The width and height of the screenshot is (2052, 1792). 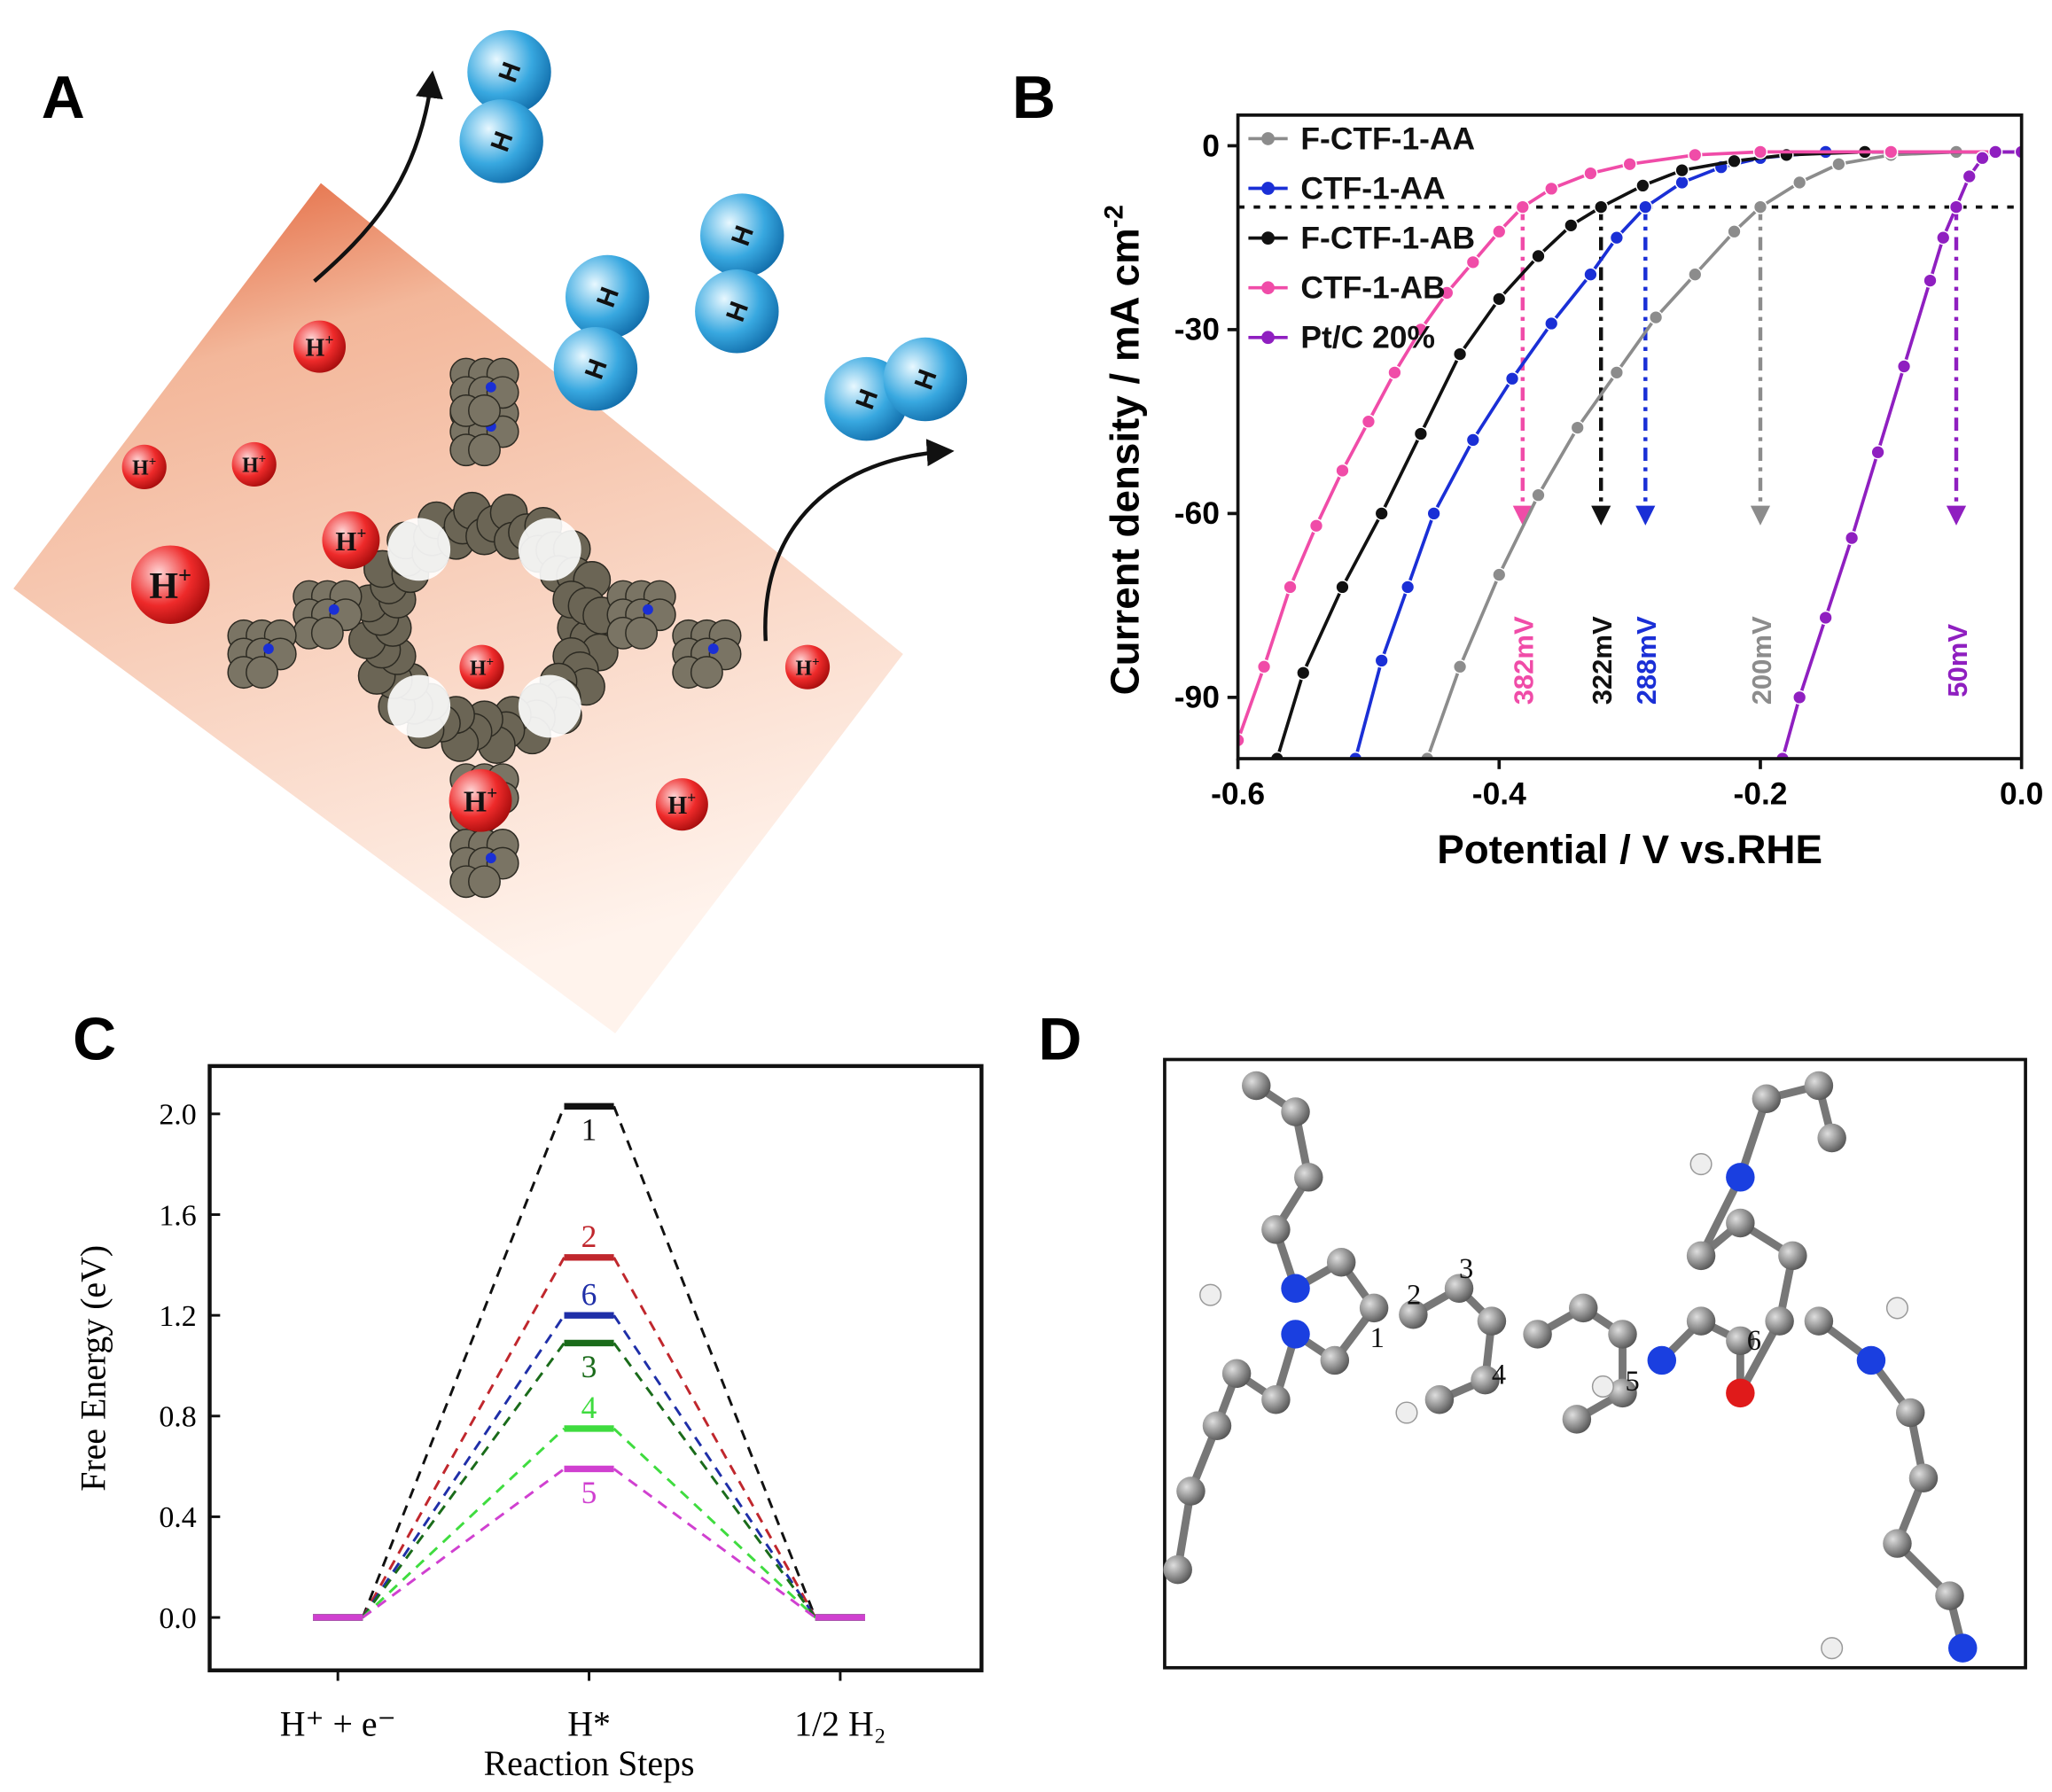 What do you see at coordinates (1197, 697) in the screenshot?
I see `y-tick-label: -90` at bounding box center [1197, 697].